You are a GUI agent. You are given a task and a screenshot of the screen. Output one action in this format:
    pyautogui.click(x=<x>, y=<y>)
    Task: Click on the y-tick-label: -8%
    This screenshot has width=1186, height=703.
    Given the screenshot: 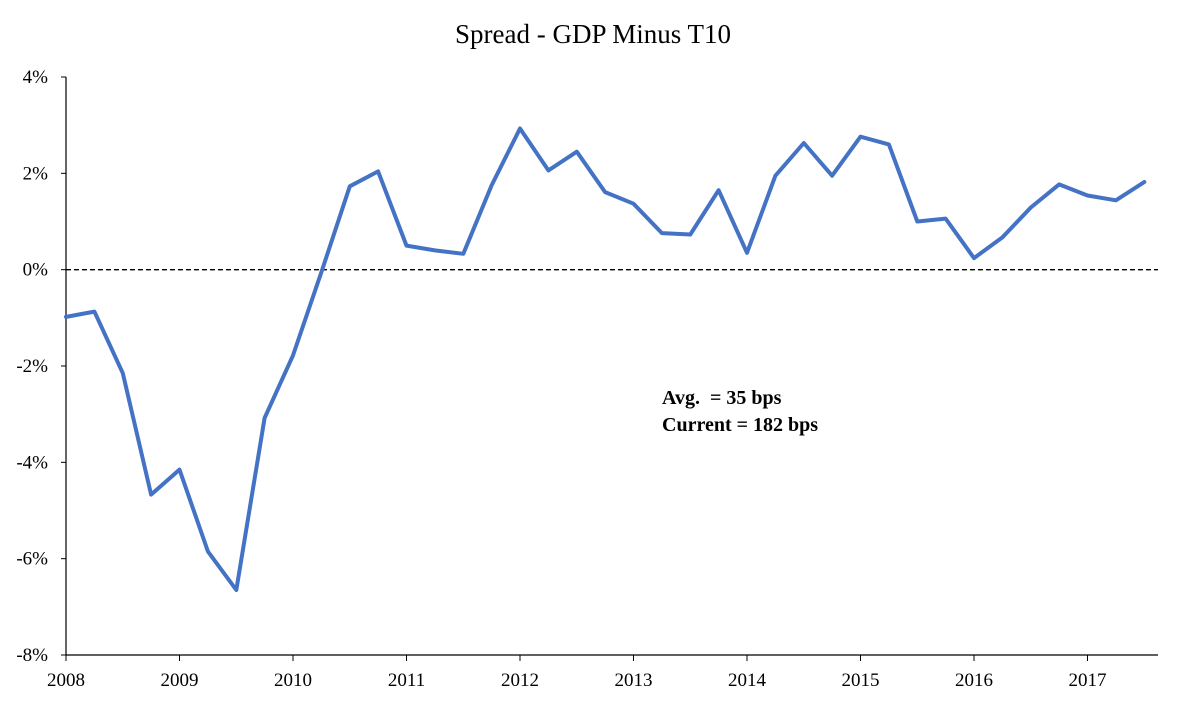 What is the action you would take?
    pyautogui.click(x=32, y=655)
    